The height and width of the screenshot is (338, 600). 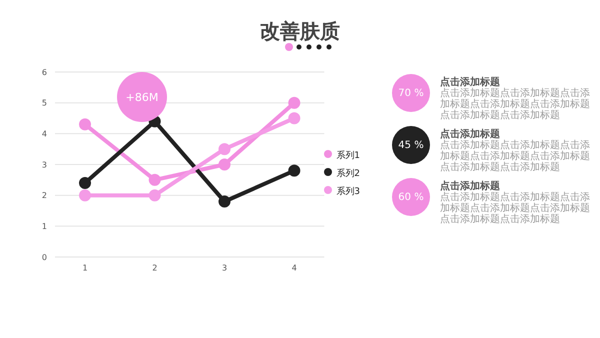 What do you see at coordinates (411, 145) in the screenshot?
I see `circle-badge: 45 %` at bounding box center [411, 145].